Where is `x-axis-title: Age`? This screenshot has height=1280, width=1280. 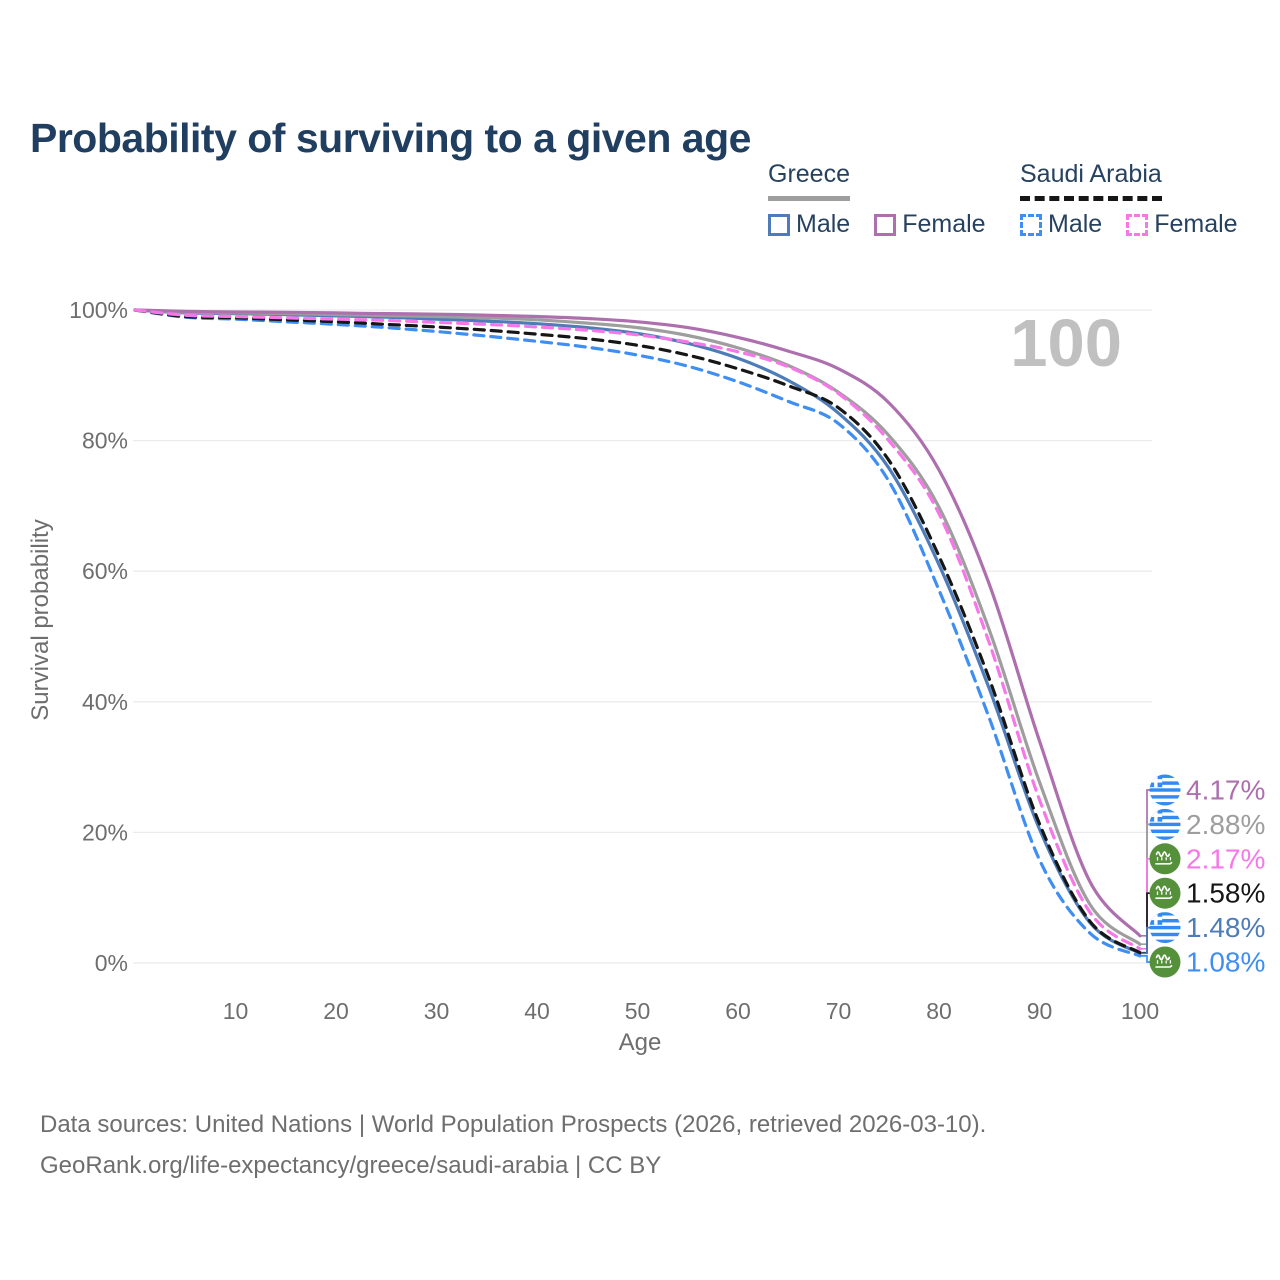
x-axis-title: Age is located at coordinates (640, 1042).